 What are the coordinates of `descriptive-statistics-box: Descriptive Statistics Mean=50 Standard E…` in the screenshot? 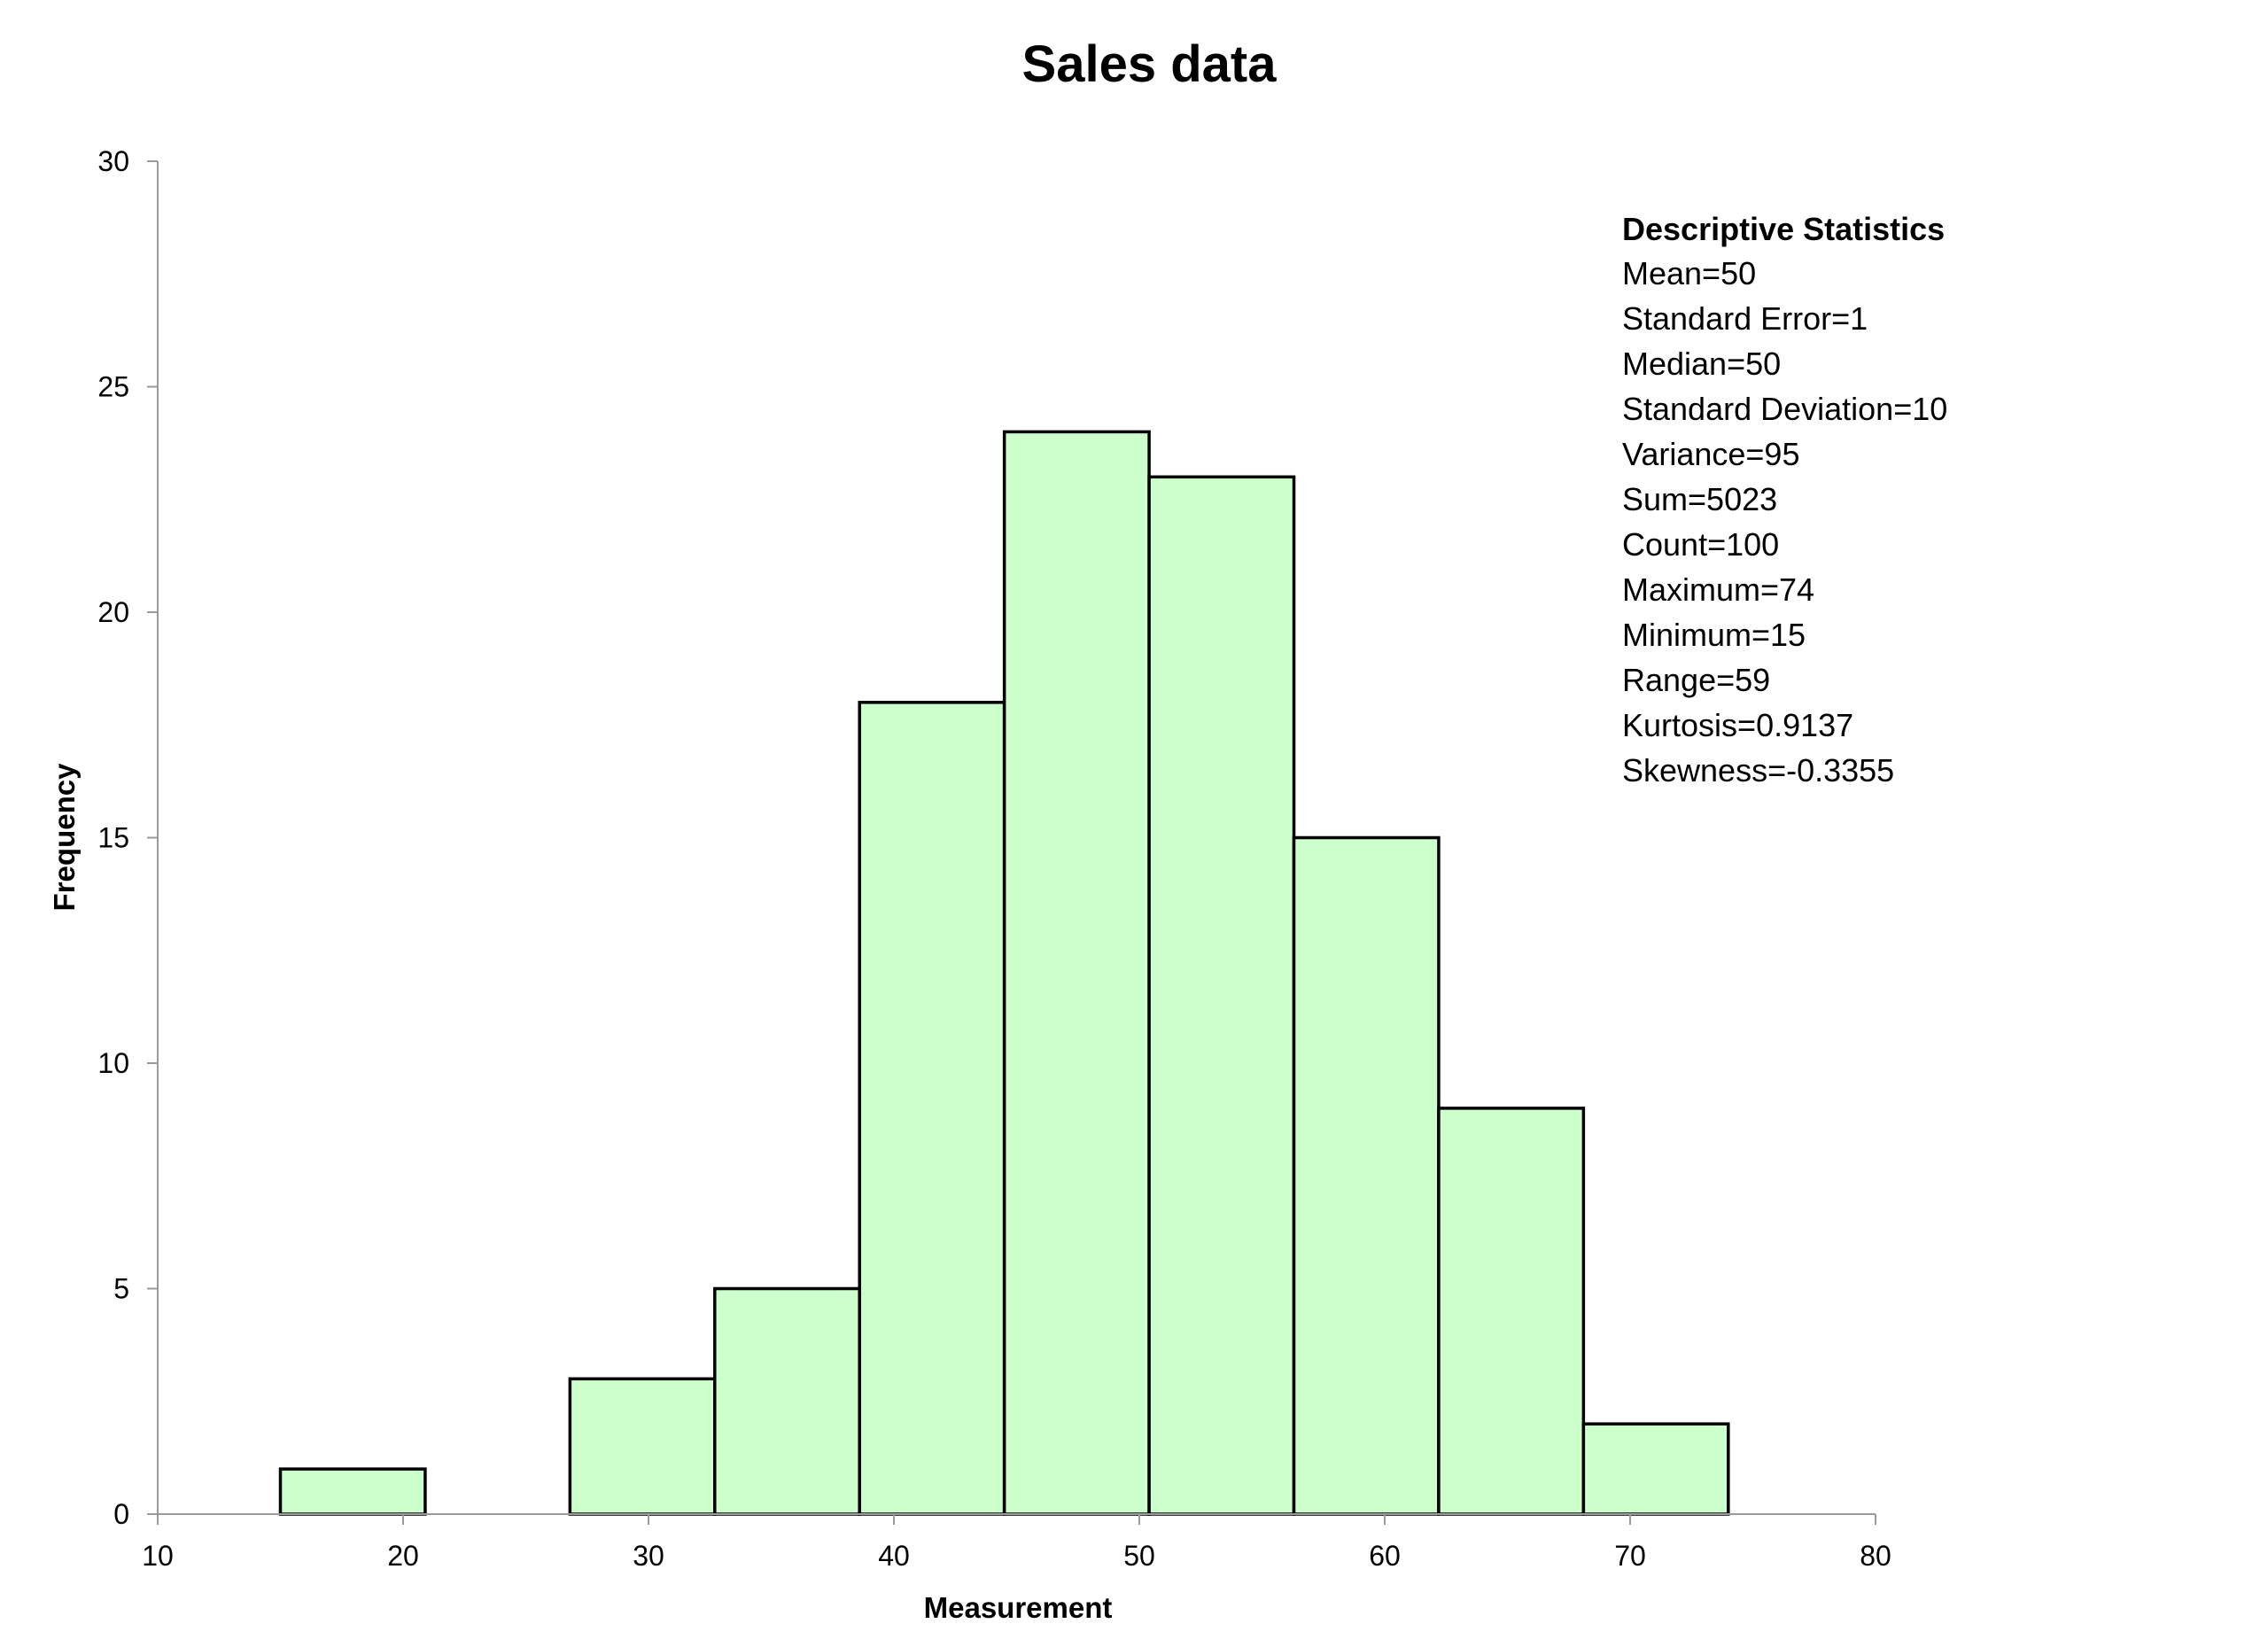 It's located at (1784, 500).